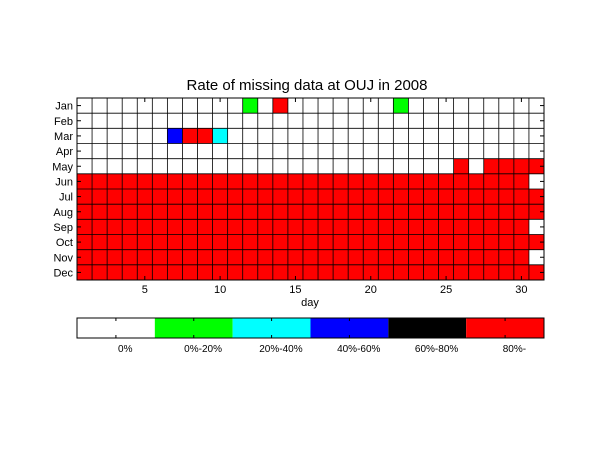 The image size is (600, 455). Describe the element at coordinates (63, 122) in the screenshot. I see `y-tick-label: Feb` at that location.